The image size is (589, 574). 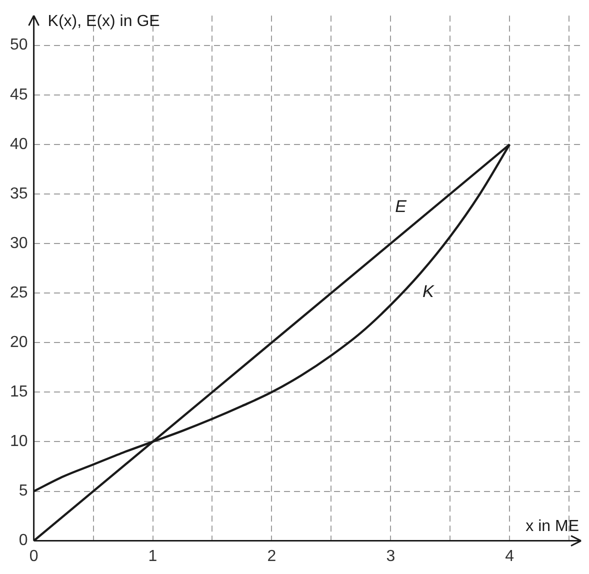 I want to click on y-axis-title: K(x), E(x) in GE, so click(x=104, y=21).